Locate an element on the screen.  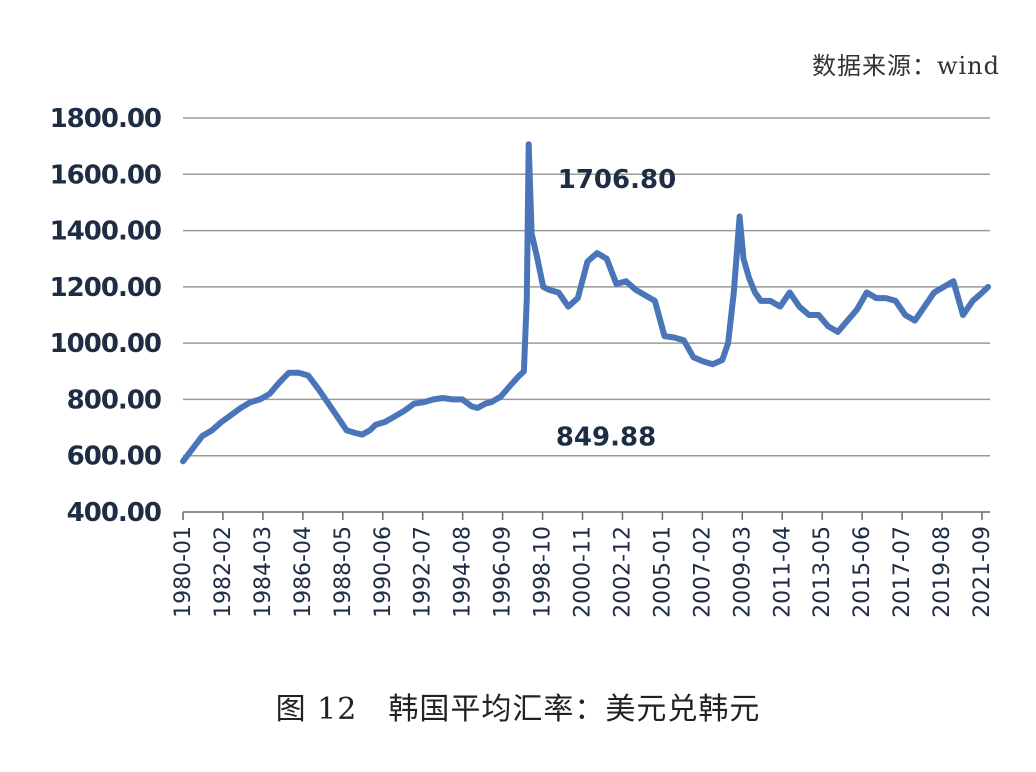
y-tick-label: 1200.00 is located at coordinates (105, 288).